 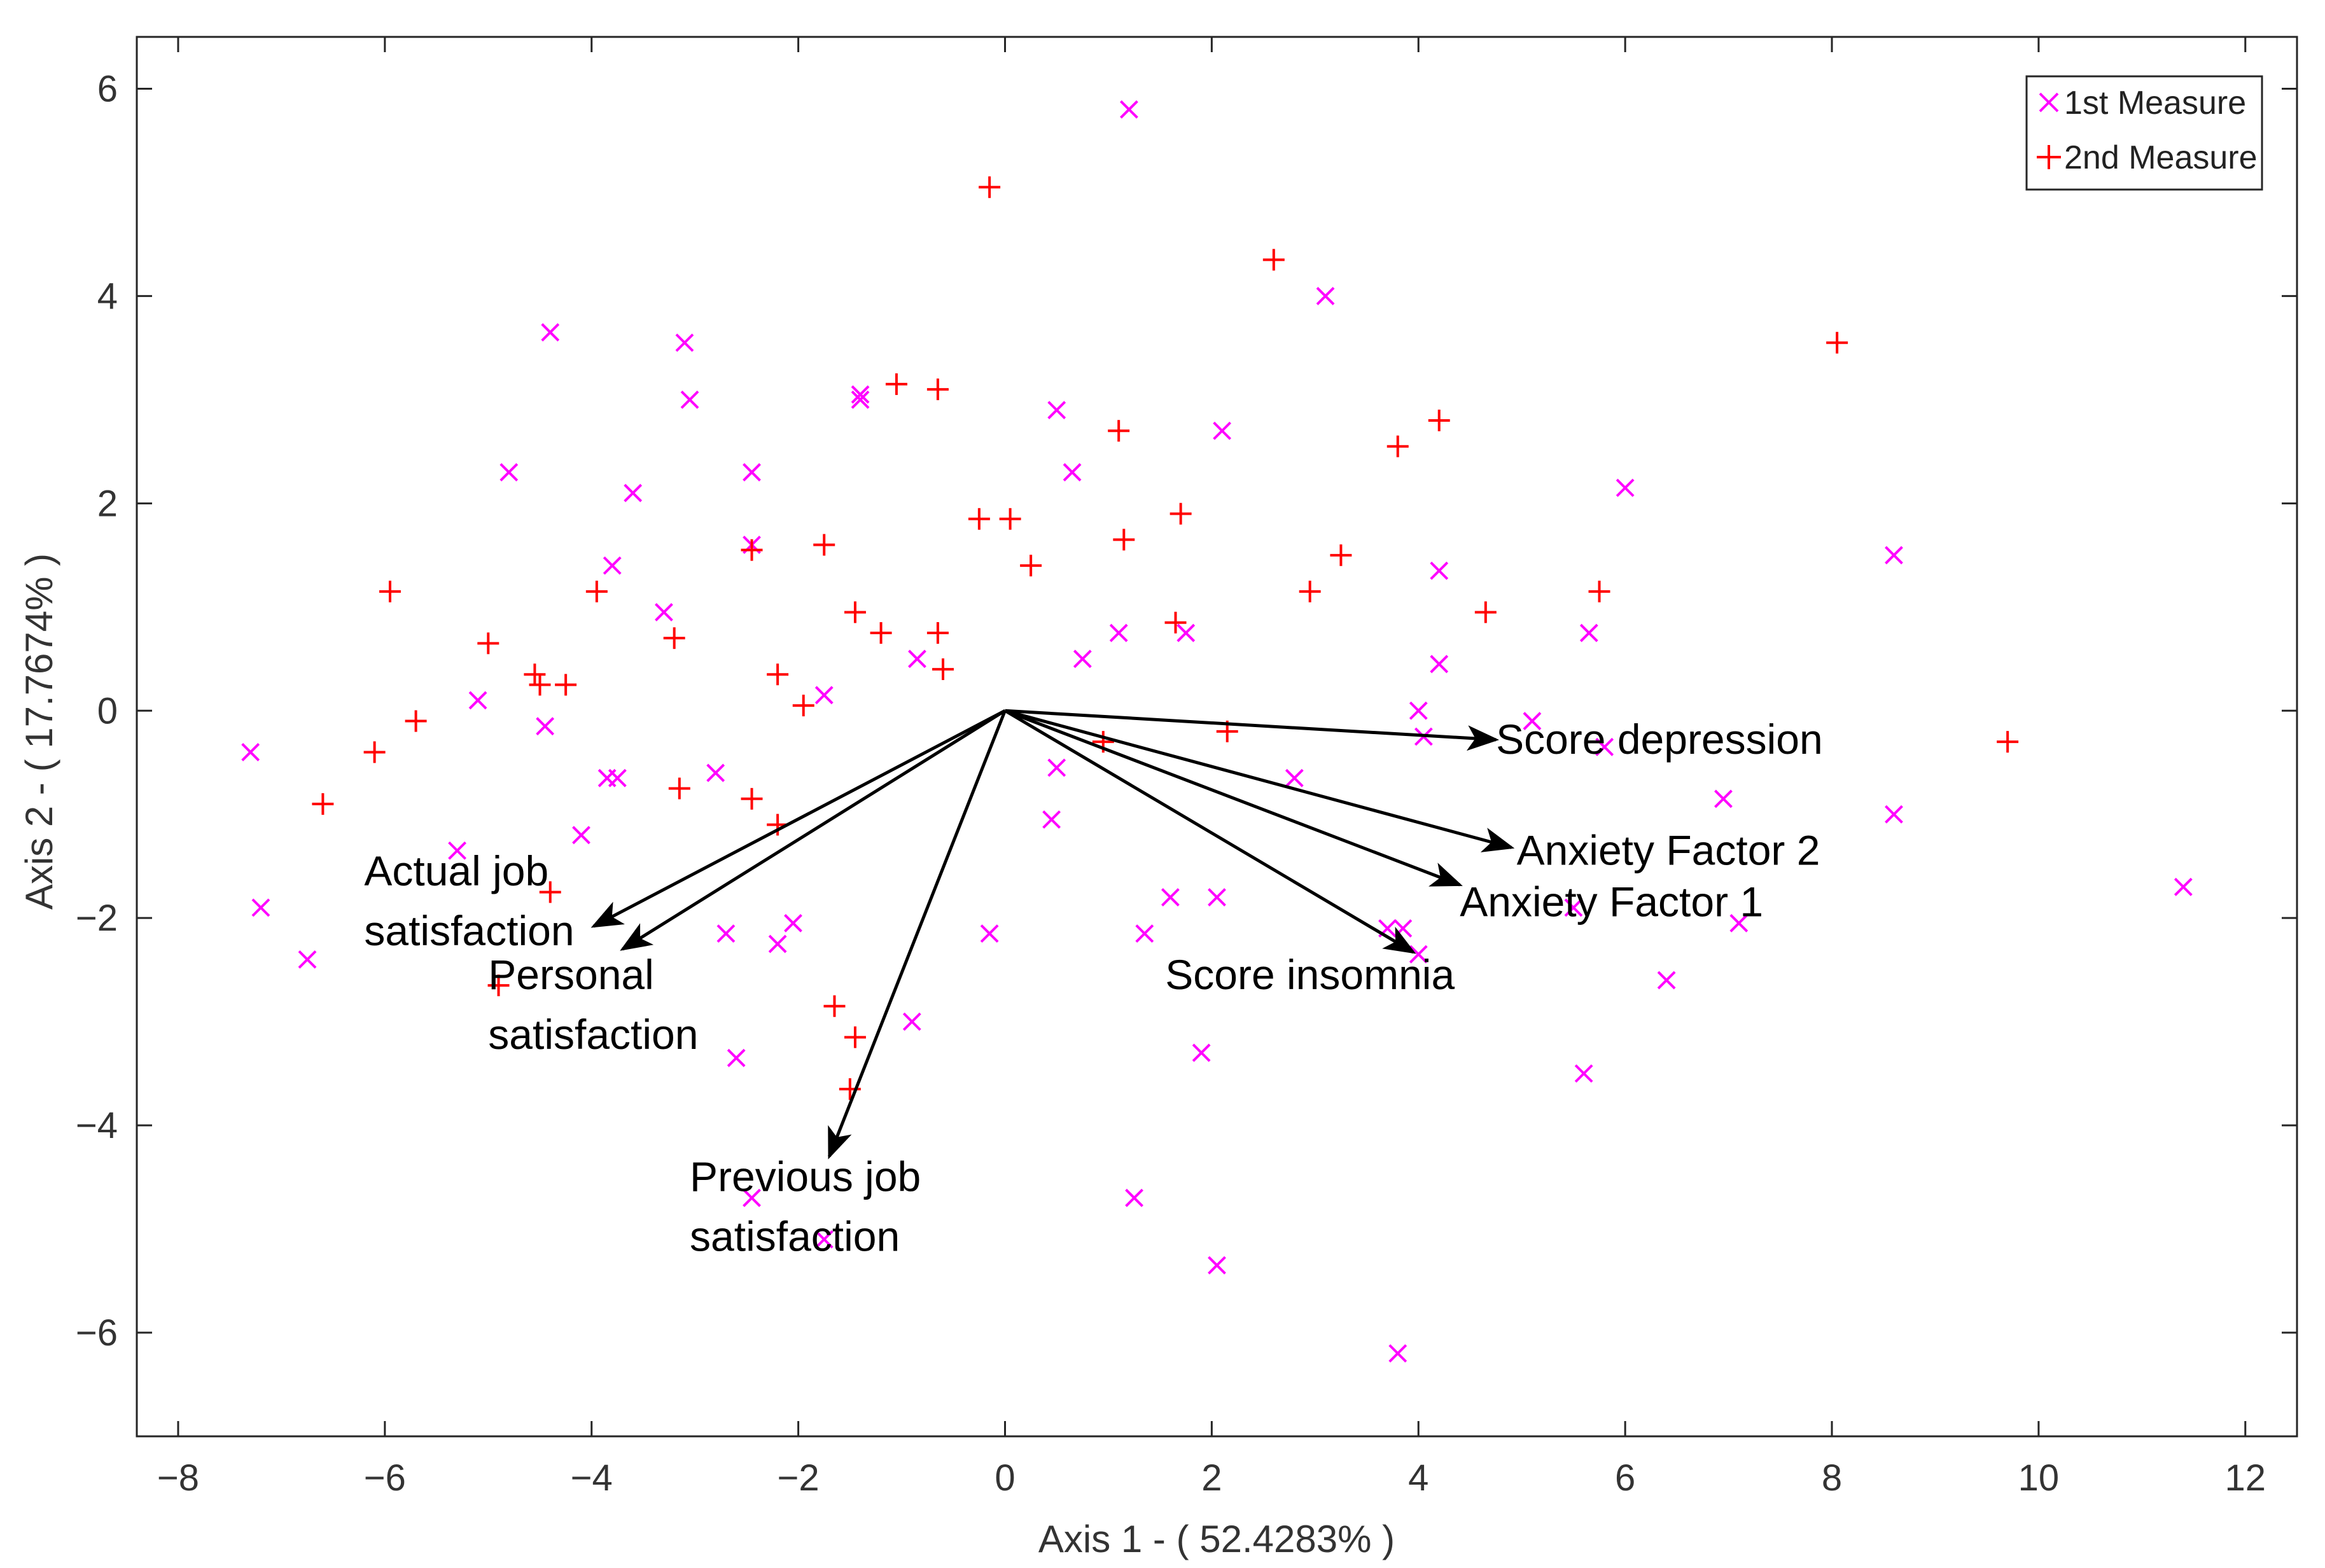 I want to click on x-tick-label: 12, so click(x=2245, y=1478).